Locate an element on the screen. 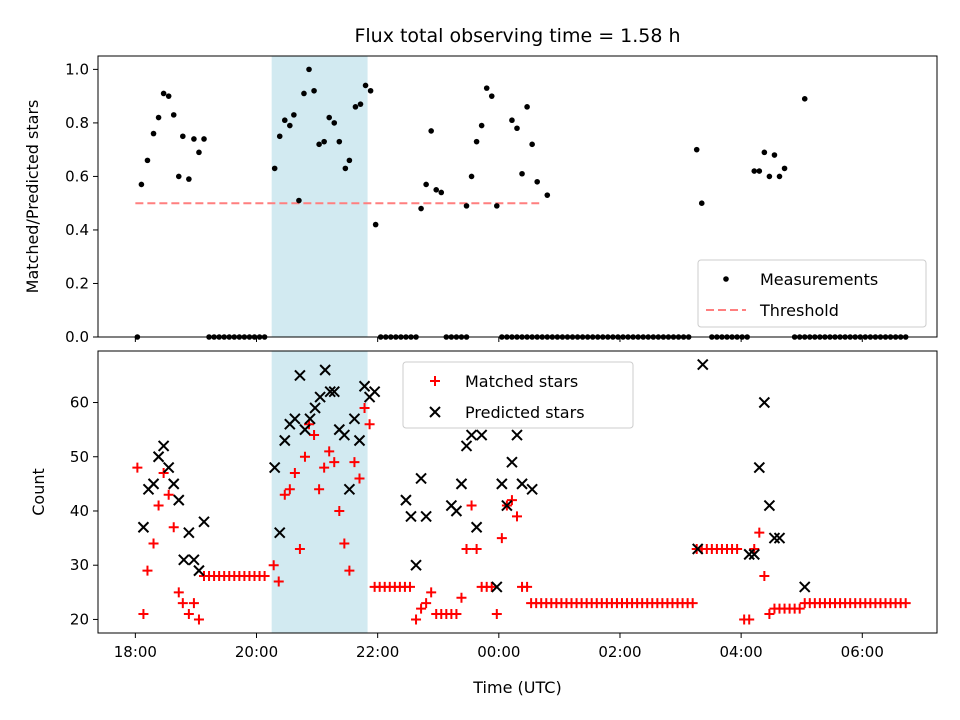 The height and width of the screenshot is (720, 960). legend-measurement-marker is located at coordinates (726, 279).